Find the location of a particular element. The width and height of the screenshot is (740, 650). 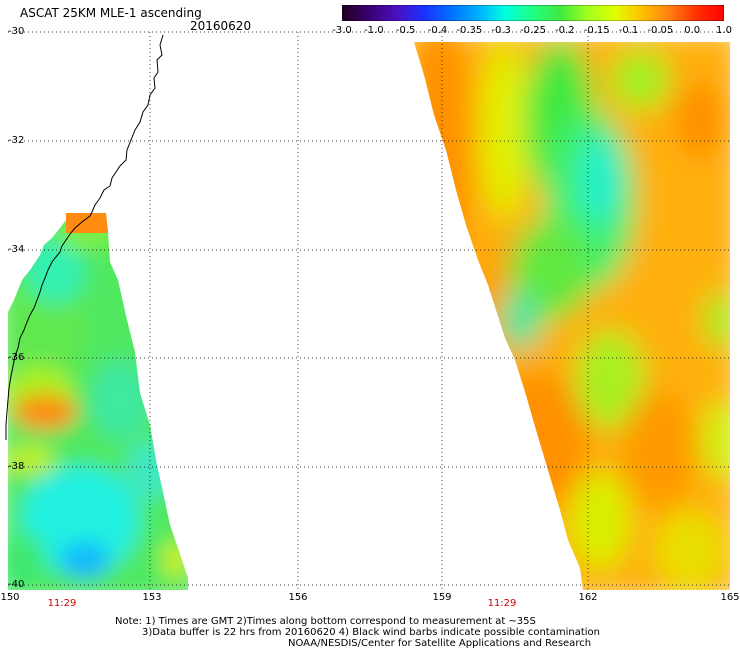

colorbar-tick-label: -0.2 is located at coordinates (565, 30).